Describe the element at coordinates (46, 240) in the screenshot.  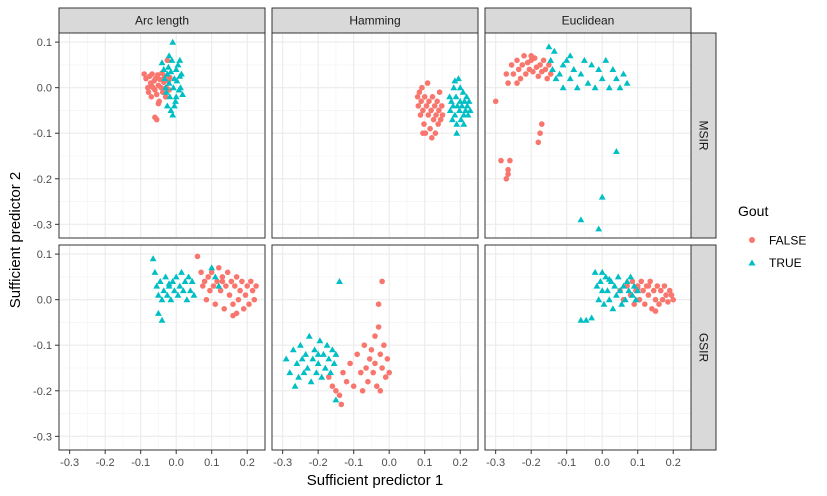
I see `y-axis: -0.3 -0.2 -0.1 0.0 0.1 -0.3 -0.2 -0.1 0.0 0.1` at that location.